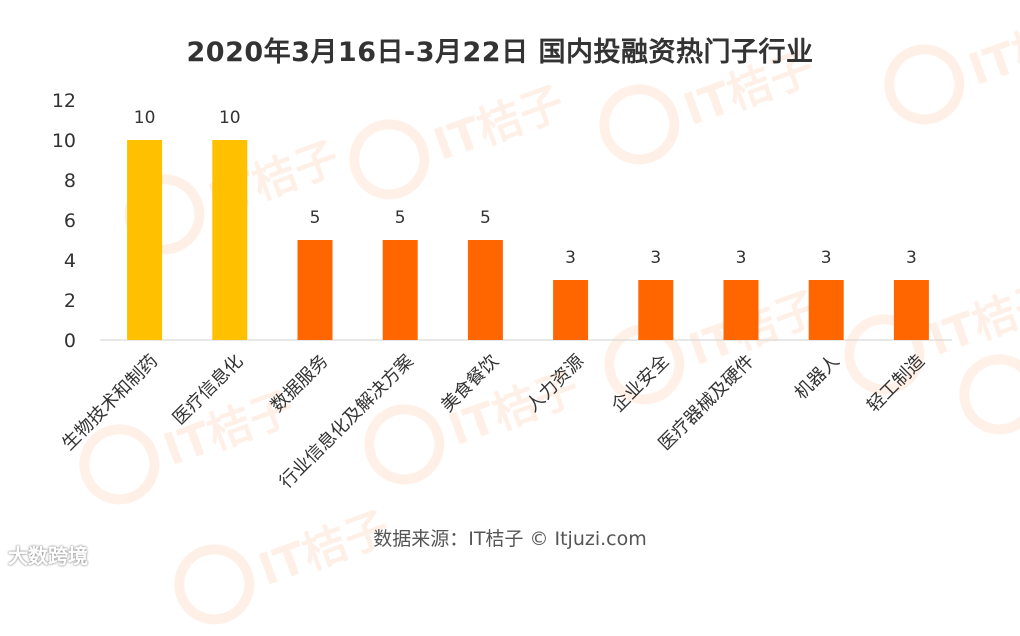 The width and height of the screenshot is (1020, 636). Describe the element at coordinates (470, 384) in the screenshot. I see `x-tick-label: 美食餐饮` at that location.